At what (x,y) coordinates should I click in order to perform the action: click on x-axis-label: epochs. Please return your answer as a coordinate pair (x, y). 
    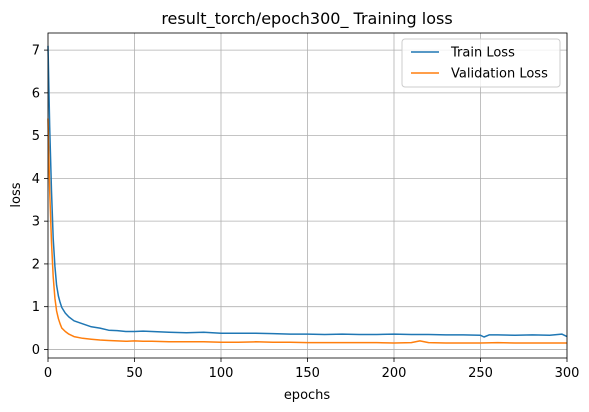
    Looking at the image, I should click on (307, 395).